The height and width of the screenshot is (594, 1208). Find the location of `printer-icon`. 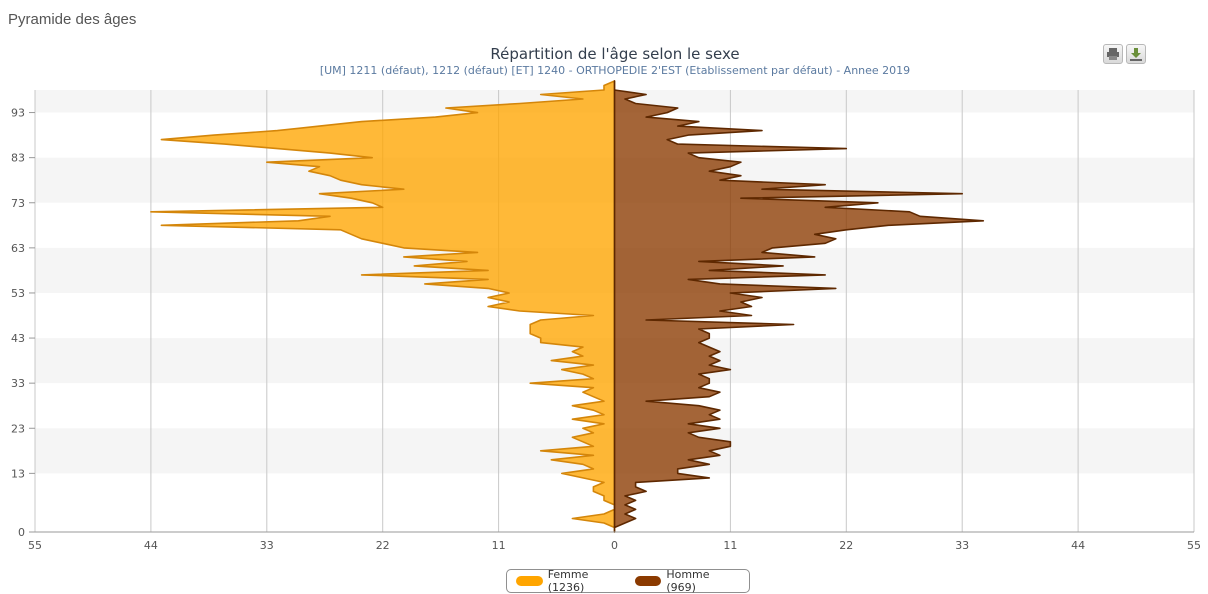

printer-icon is located at coordinates (1113, 54).